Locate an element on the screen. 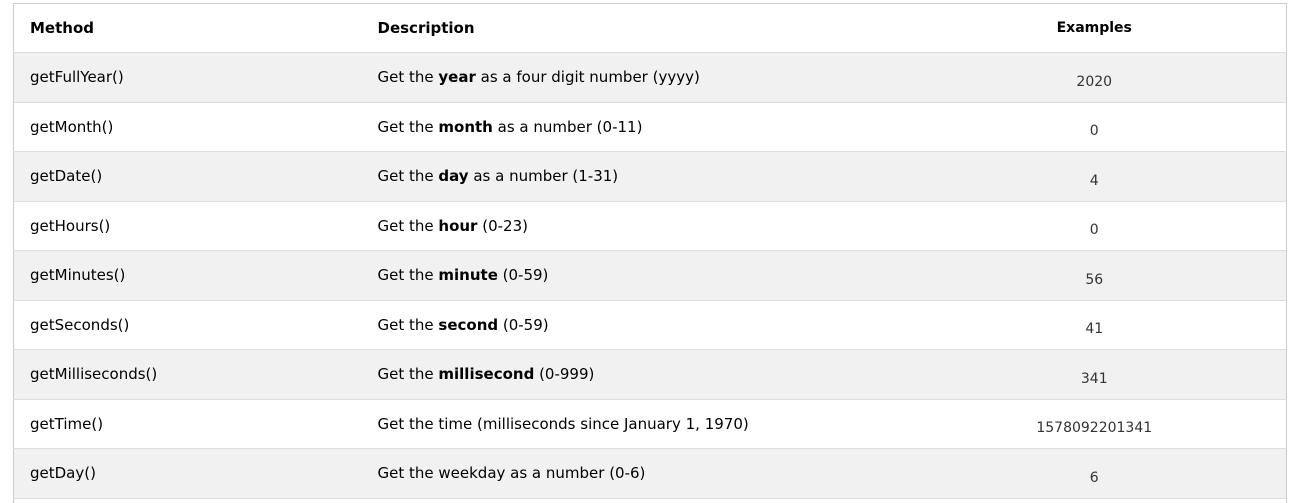 The height and width of the screenshot is (503, 1294). method-cell: getDay() is located at coordinates (63, 473).